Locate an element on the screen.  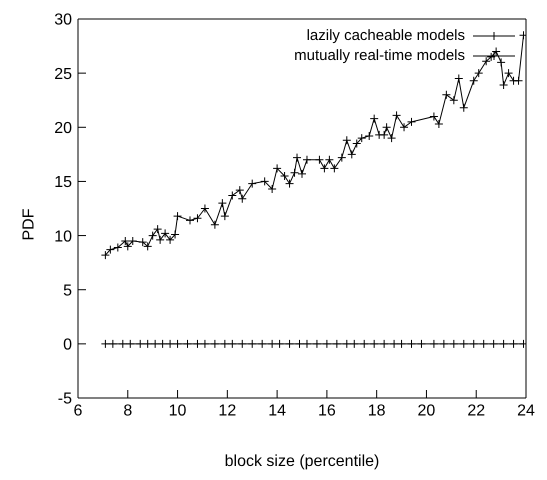
y-tick-label: -5 is located at coordinates (65, 399).